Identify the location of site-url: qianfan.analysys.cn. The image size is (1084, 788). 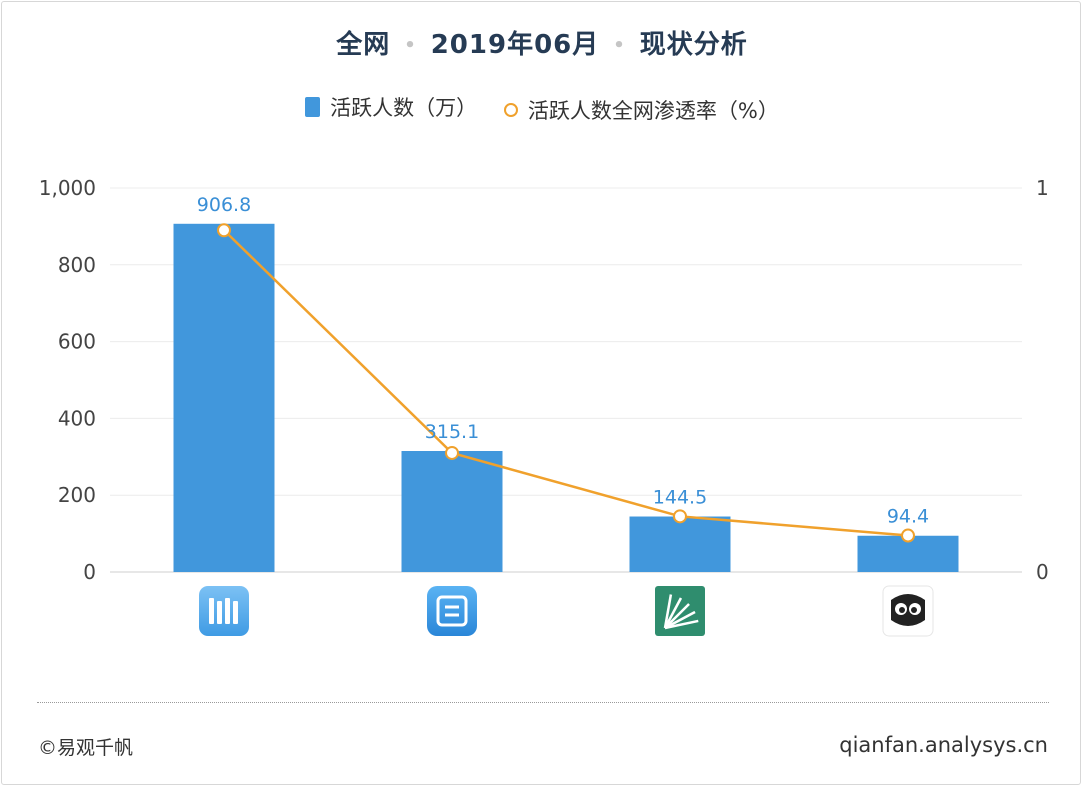
(943, 745).